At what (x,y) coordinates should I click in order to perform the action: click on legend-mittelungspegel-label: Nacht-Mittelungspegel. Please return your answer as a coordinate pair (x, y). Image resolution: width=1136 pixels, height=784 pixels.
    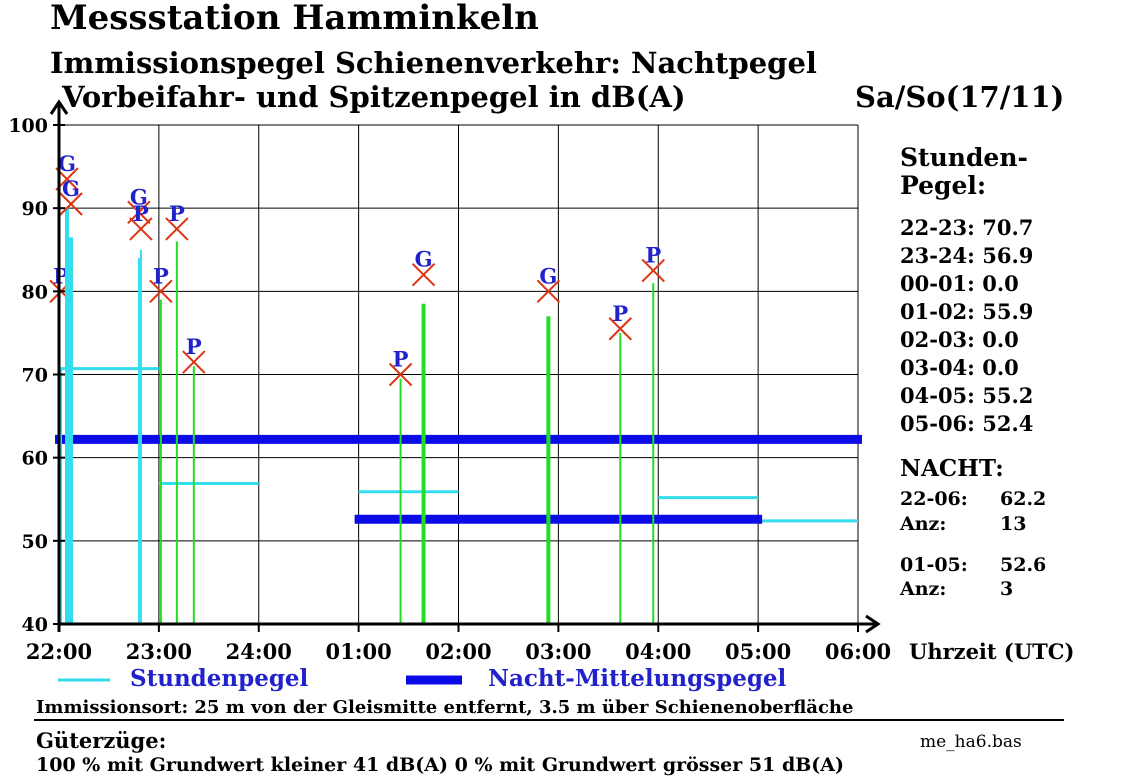
    Looking at the image, I should click on (637, 678).